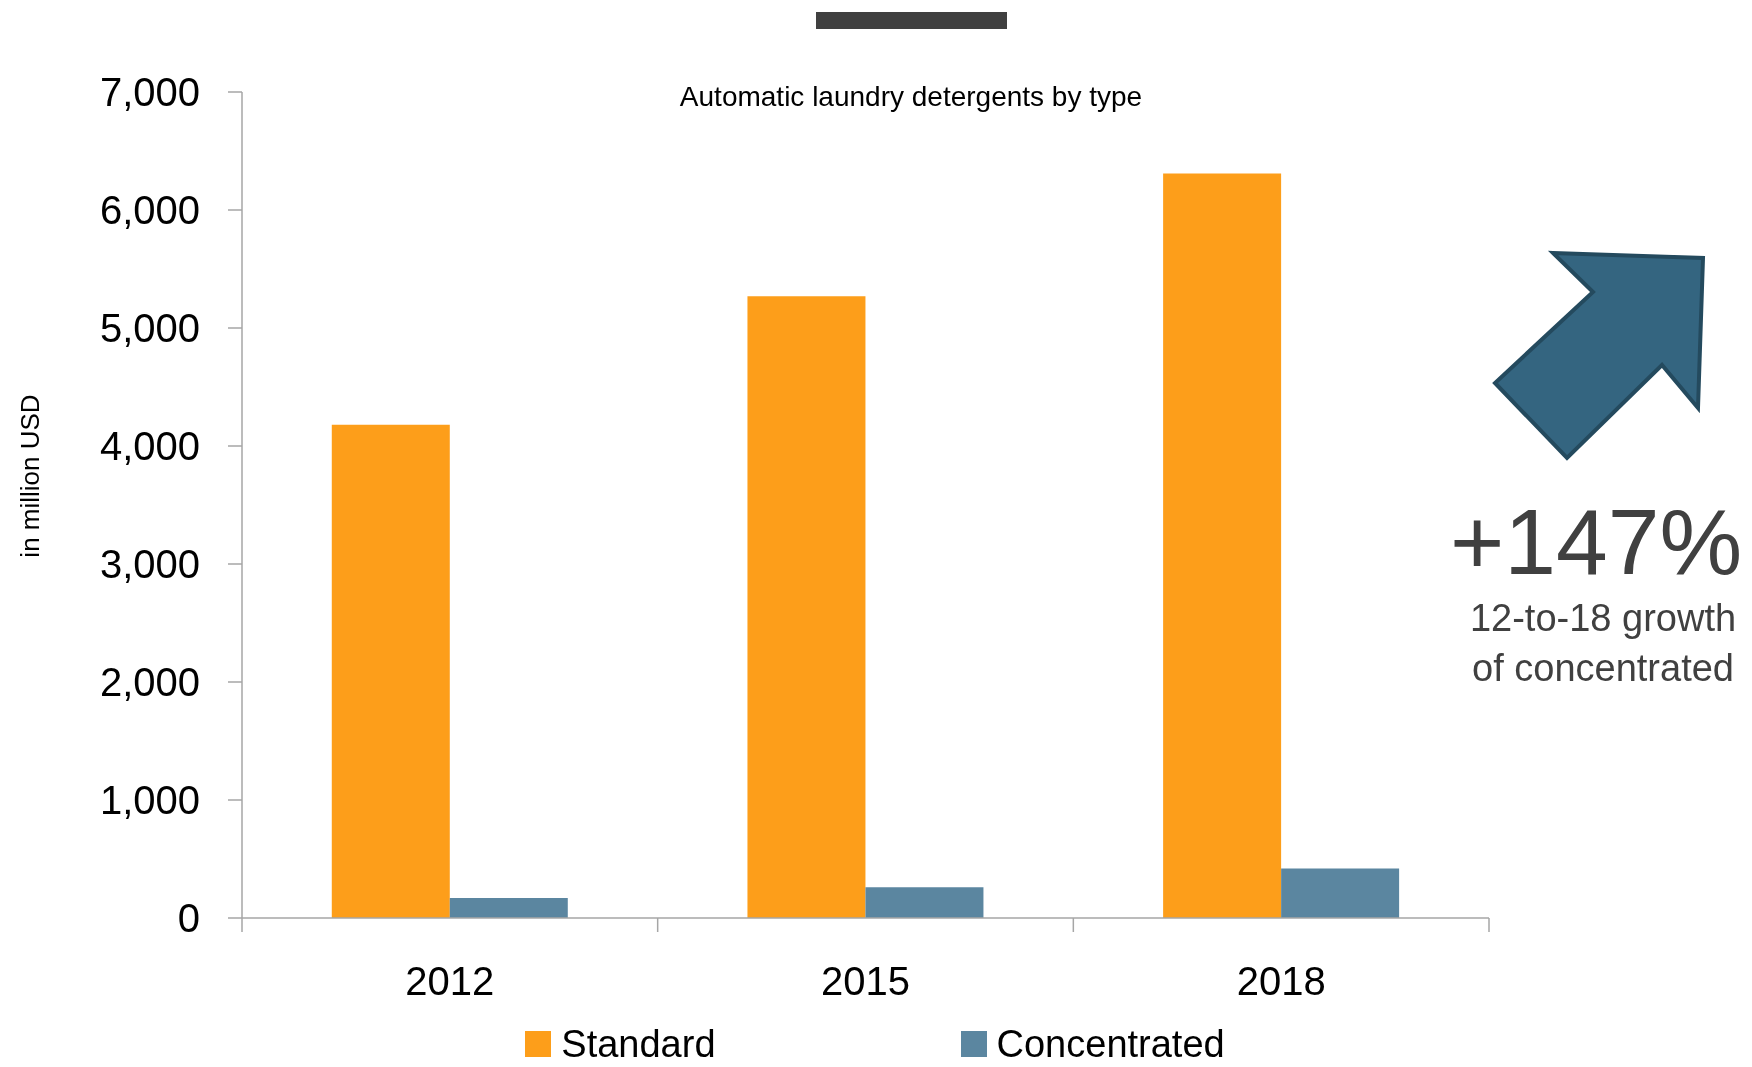 This screenshot has width=1752, height=1067. I want to click on y-tick-label: 6,000, so click(149, 210).